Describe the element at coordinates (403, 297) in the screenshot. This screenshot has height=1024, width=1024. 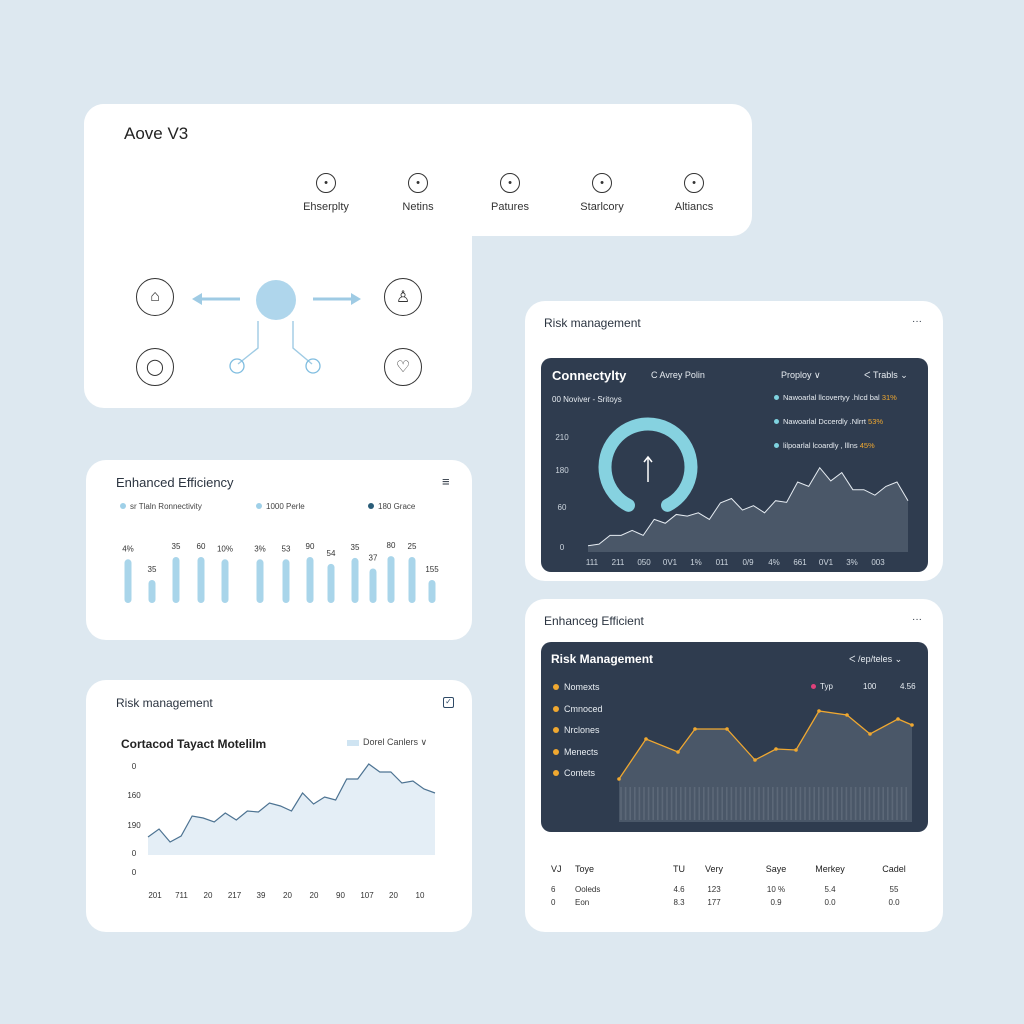
I see `bucket-icon: ♙` at that location.